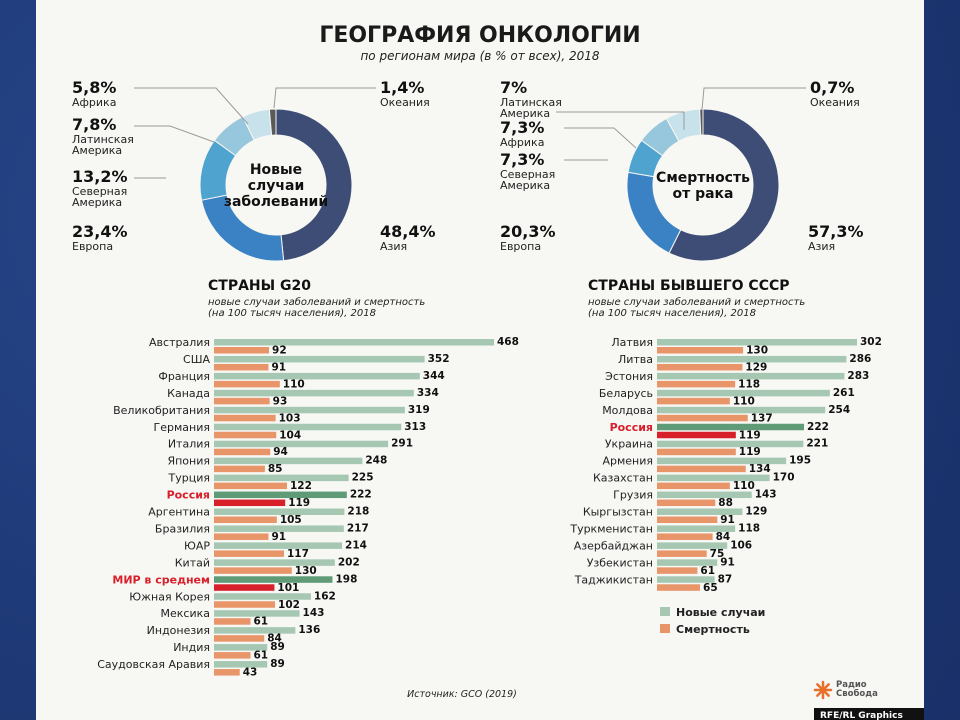 Image resolution: width=960 pixels, height=720 pixels. Describe the element at coordinates (260, 656) in the screenshot. I see `deaths-value: 61` at that location.